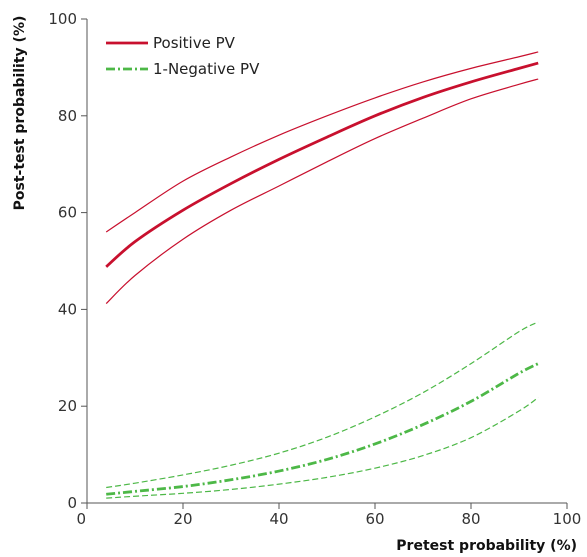 The image size is (587, 557). What do you see at coordinates (470, 519) in the screenshot?
I see `x-tick-label: 80` at bounding box center [470, 519].